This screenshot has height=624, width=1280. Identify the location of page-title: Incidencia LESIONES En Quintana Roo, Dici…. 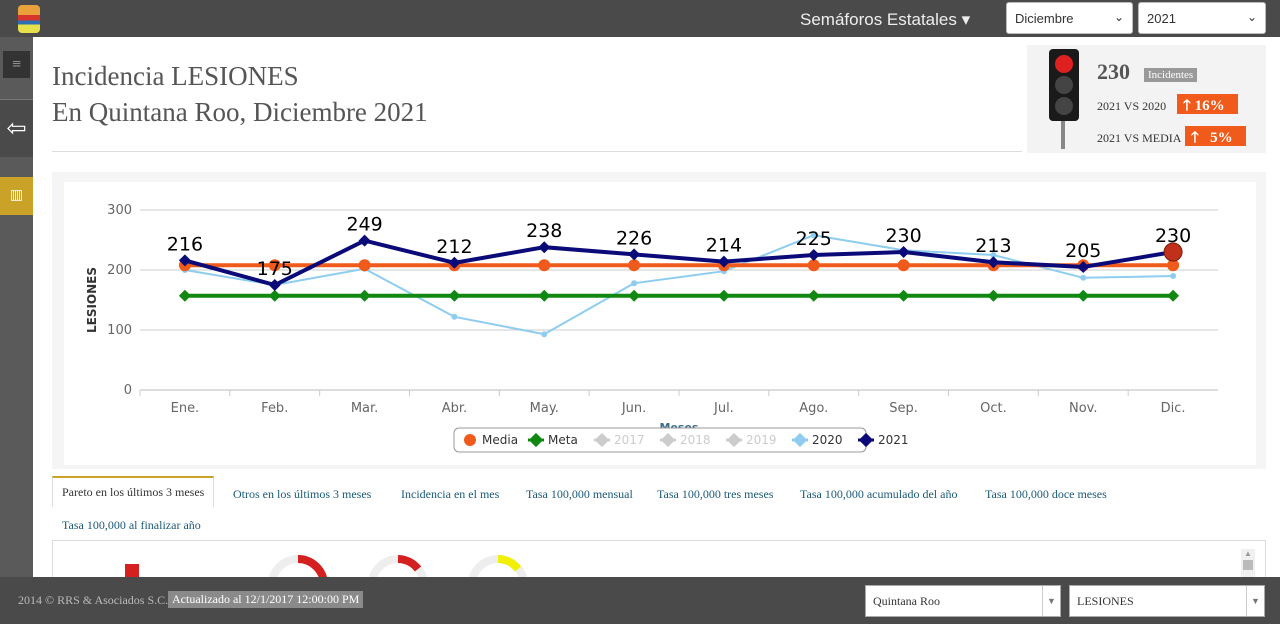
(240, 94).